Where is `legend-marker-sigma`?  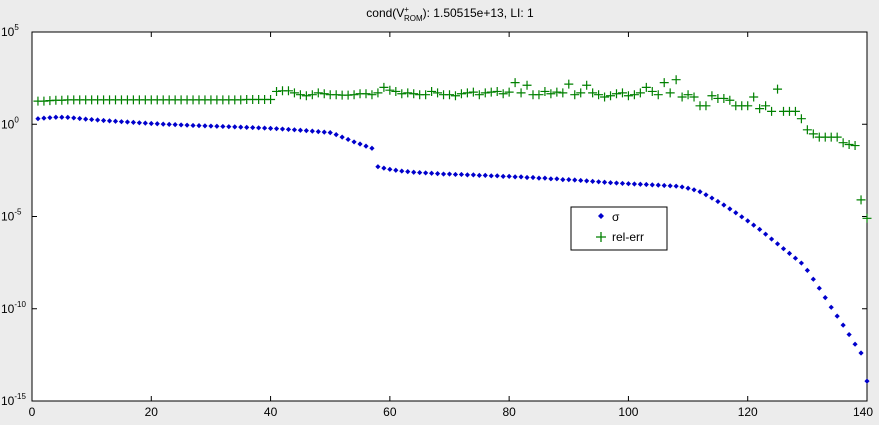 legend-marker-sigma is located at coordinates (601, 216).